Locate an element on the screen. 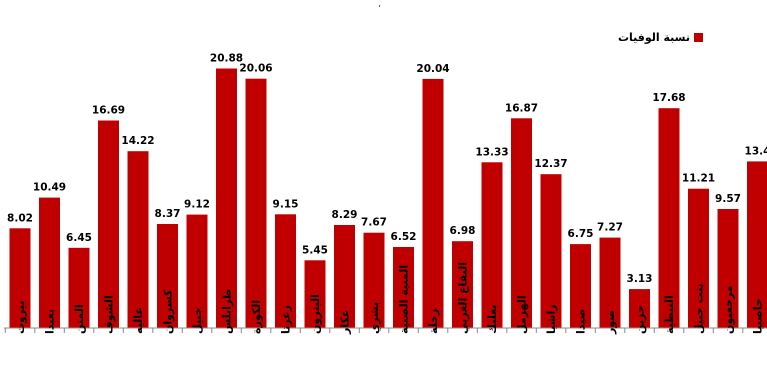  category-label: الهرمل is located at coordinates (522, 314).